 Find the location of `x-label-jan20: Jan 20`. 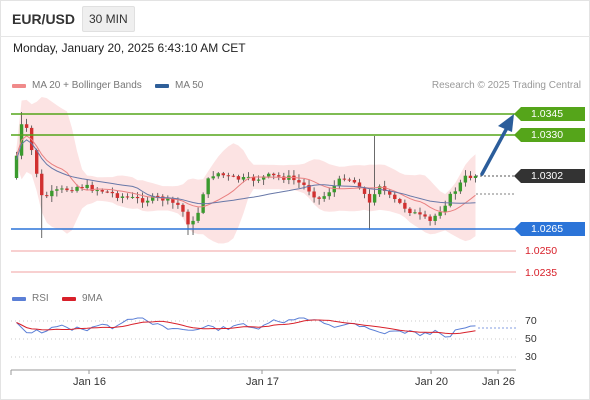

x-label-jan20: Jan 20 is located at coordinates (432, 382).